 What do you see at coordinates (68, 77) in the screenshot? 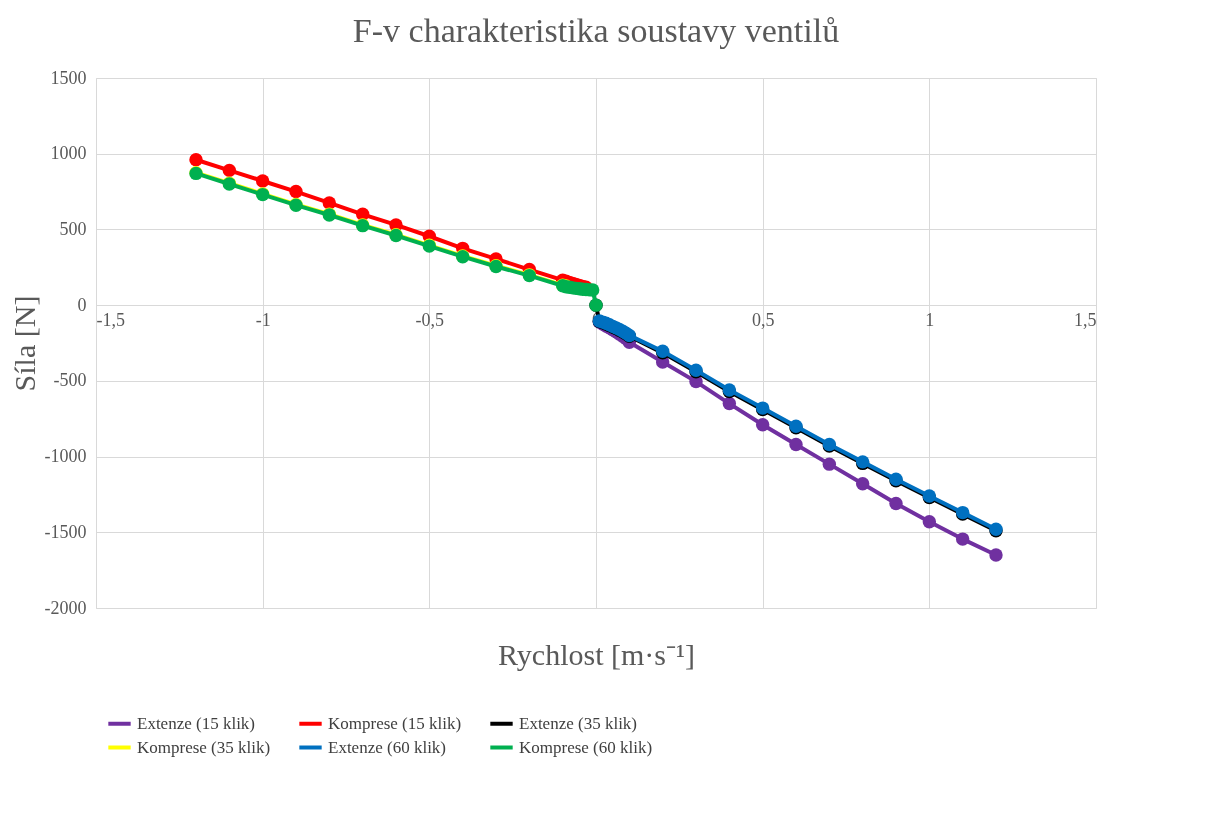
I see `y-tick-label: 1500` at bounding box center [68, 77].